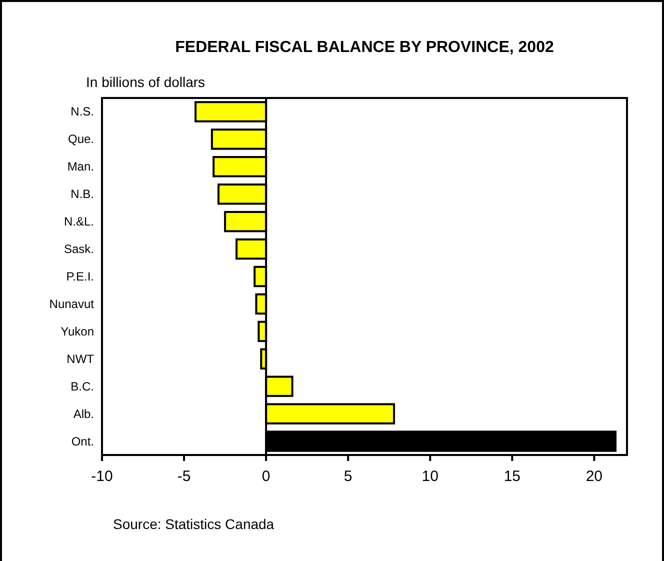 Image resolution: width=664 pixels, height=561 pixels. I want to click on y-tick-label: P.E.I., so click(80, 277).